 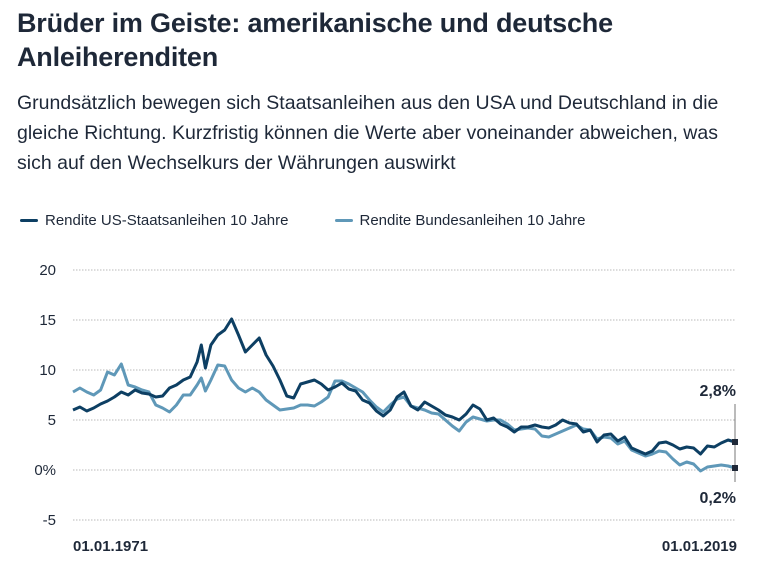 I want to click on y-tick-label: -5, so click(x=49, y=520).